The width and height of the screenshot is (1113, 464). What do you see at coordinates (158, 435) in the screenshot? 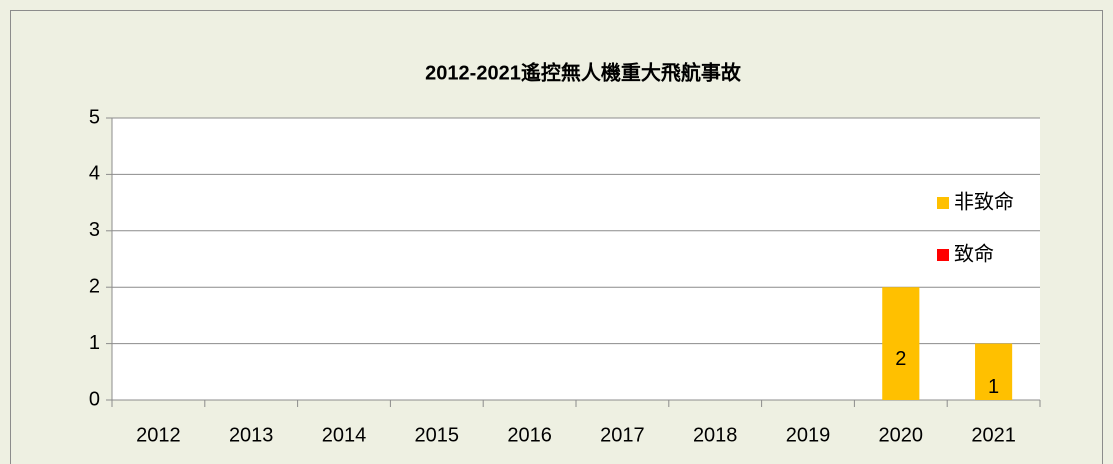
I see `x-tick-label: 2012` at bounding box center [158, 435].